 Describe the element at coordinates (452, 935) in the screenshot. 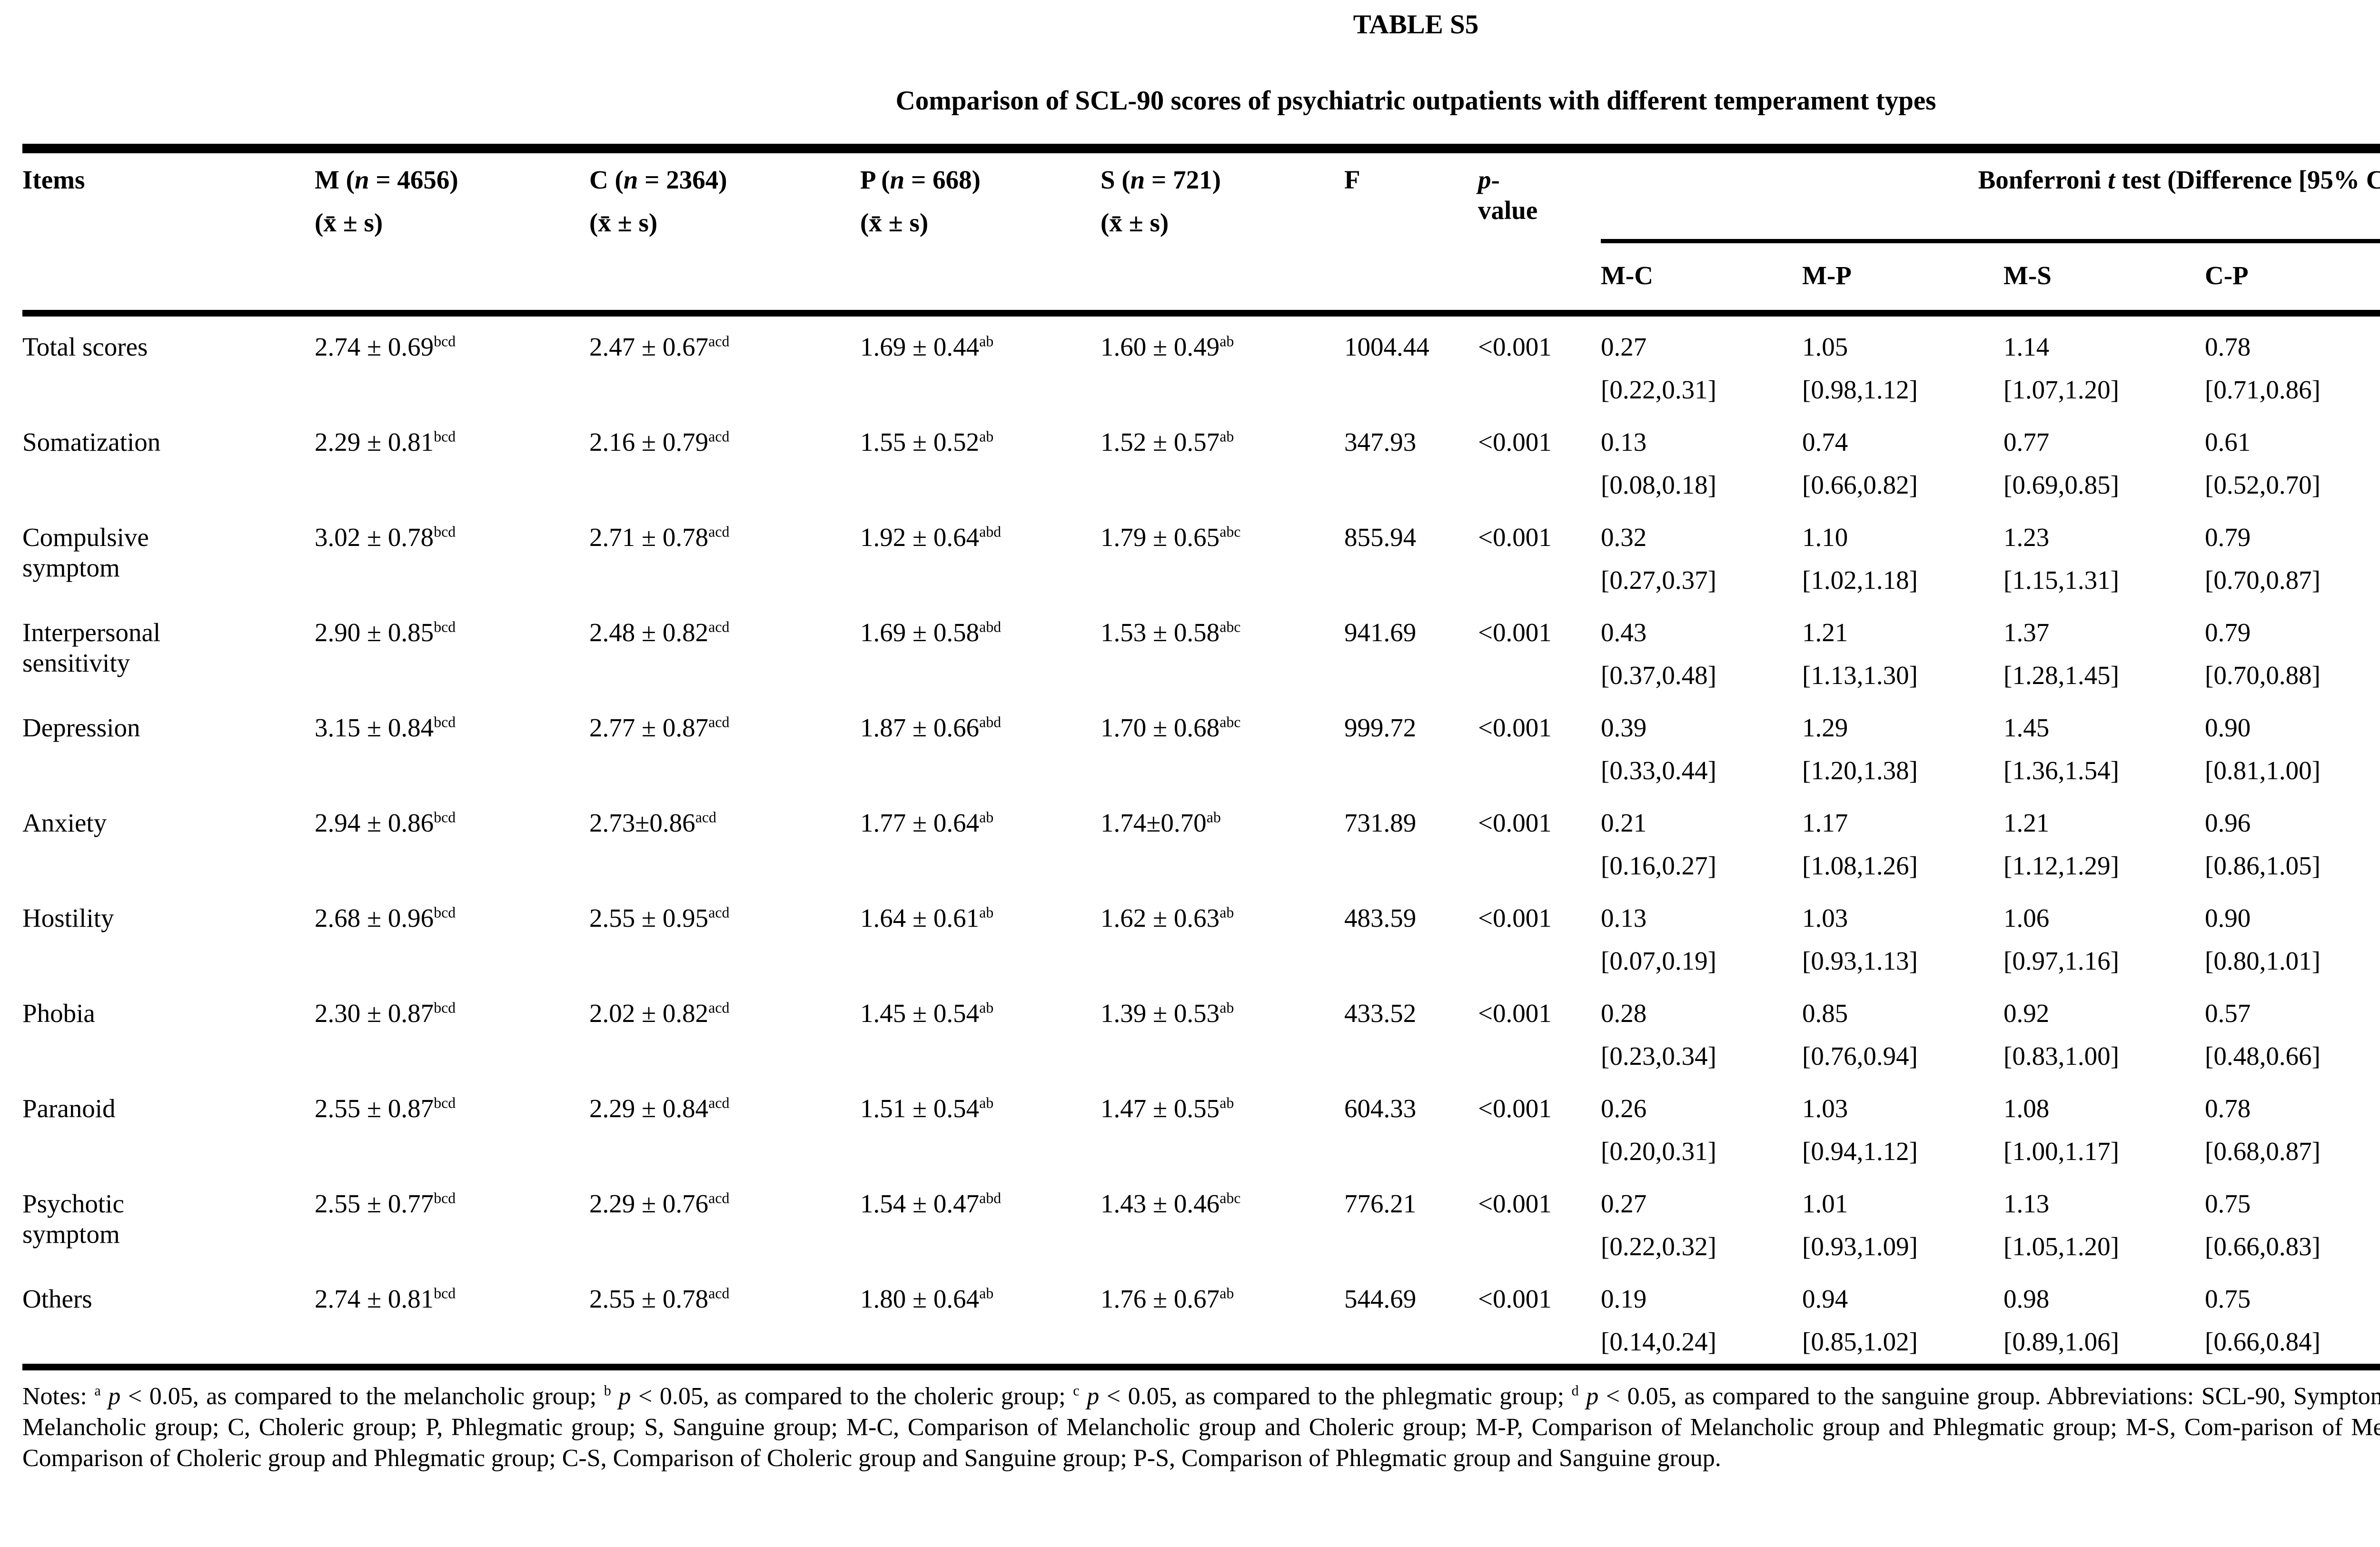

I see `cell-m: 2.68 ± 0.96bcd` at that location.